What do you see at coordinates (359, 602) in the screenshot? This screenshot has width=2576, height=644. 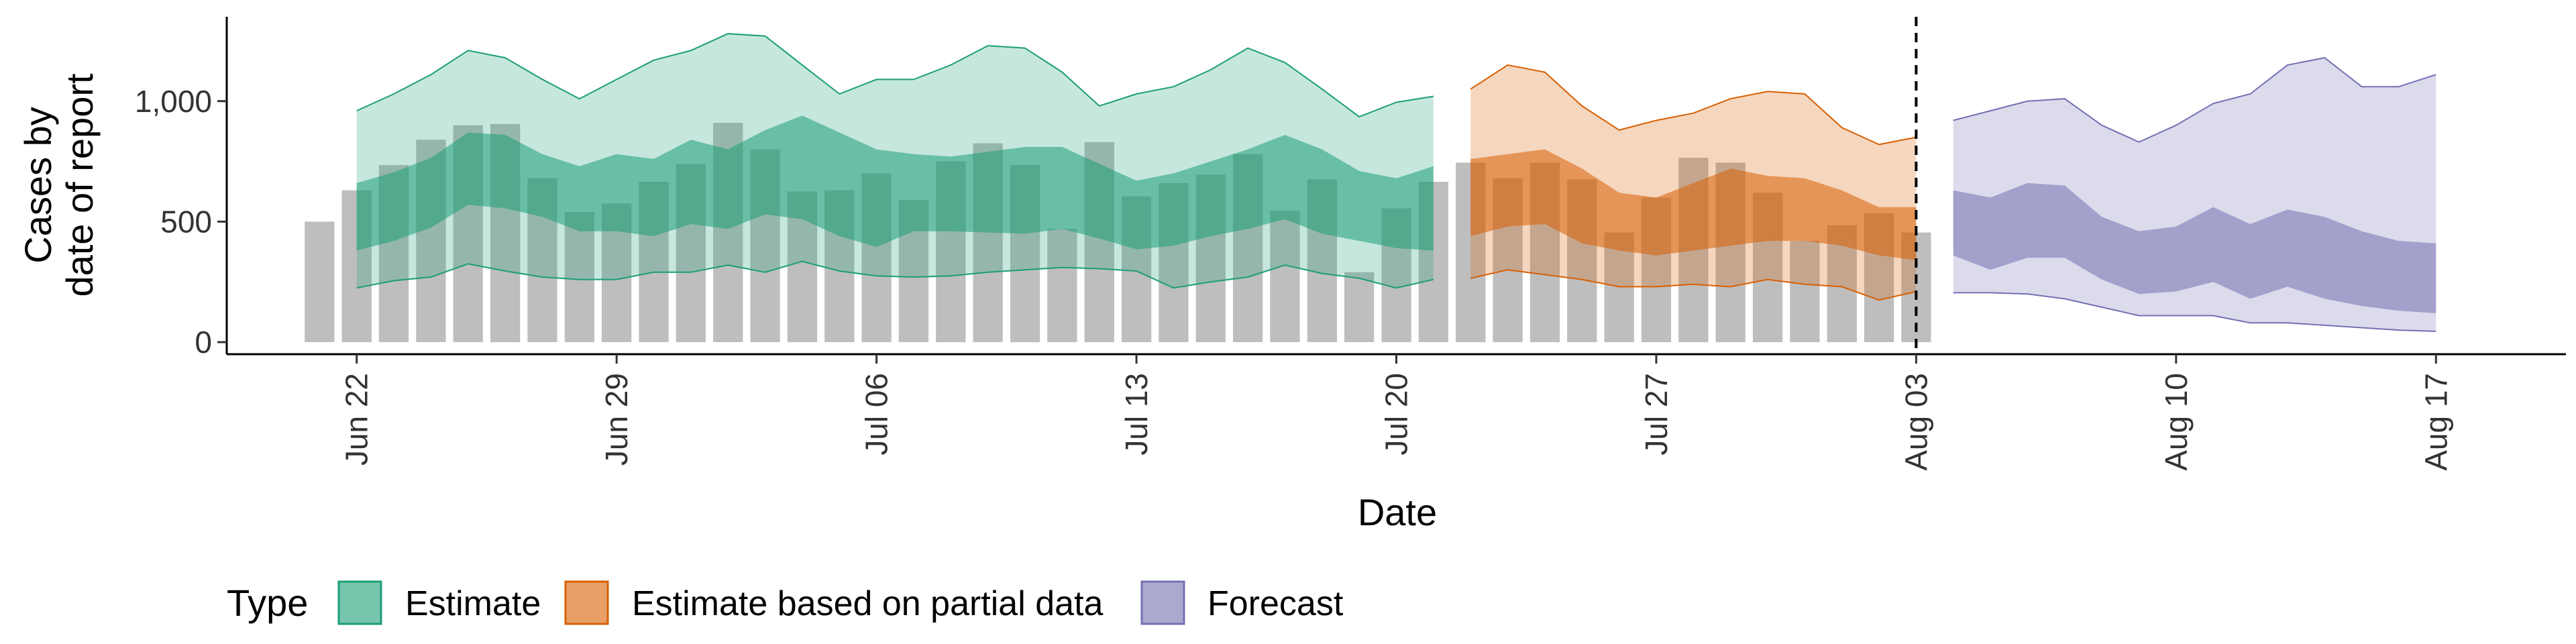 I see `legend-key-estimate` at bounding box center [359, 602].